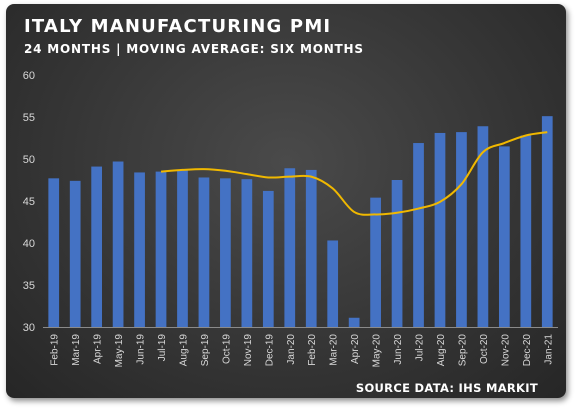 The height and width of the screenshot is (410, 578). Describe the element at coordinates (119, 351) in the screenshot. I see `x-tick-label: May-19` at that location.